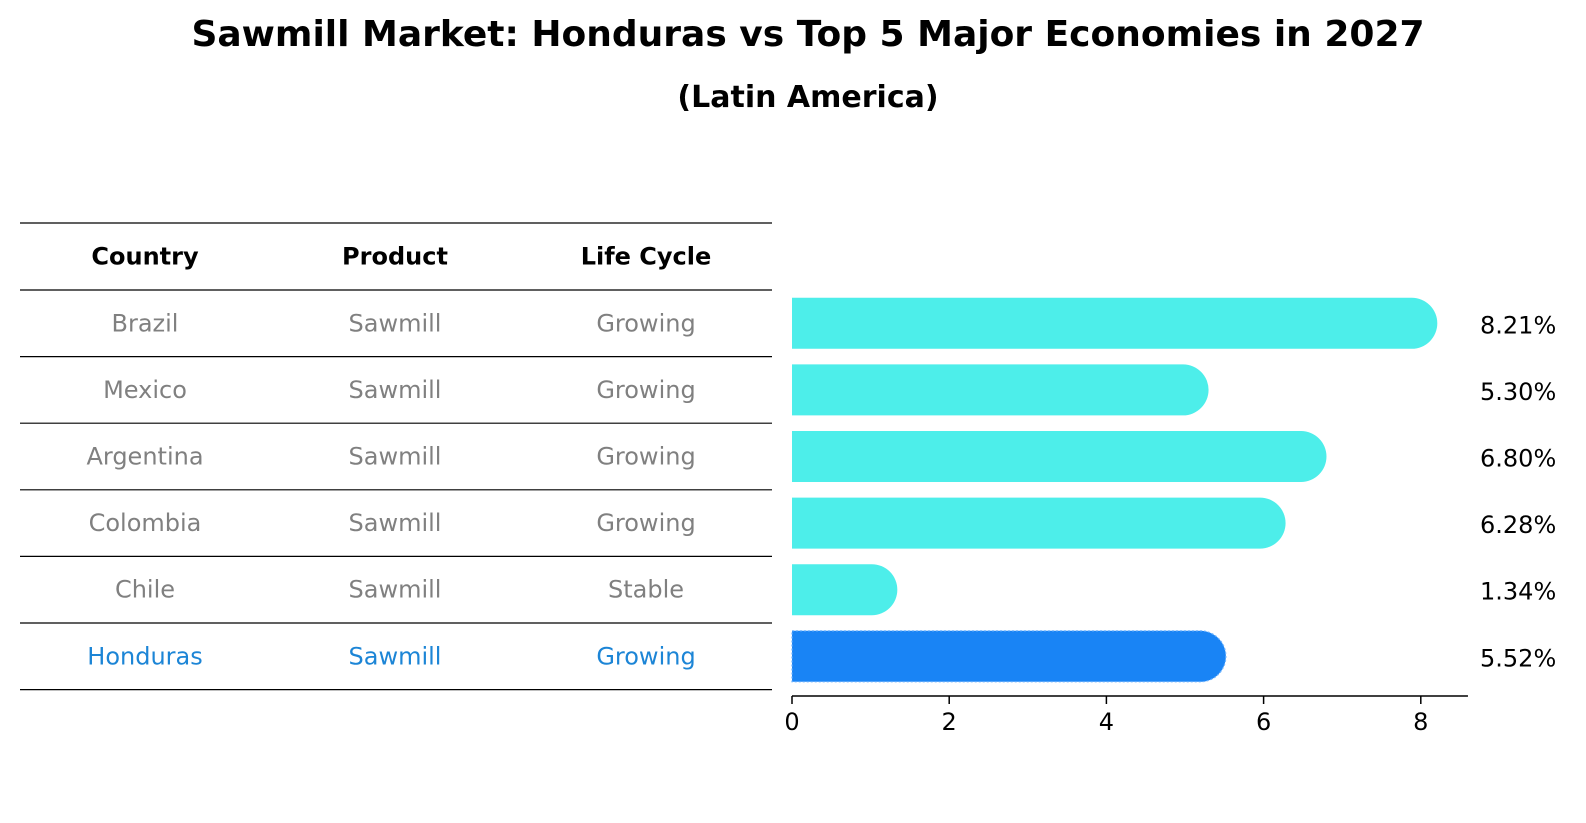  What do you see at coordinates (1106, 722) in the screenshot?
I see `x-tick-label: 4` at bounding box center [1106, 722].